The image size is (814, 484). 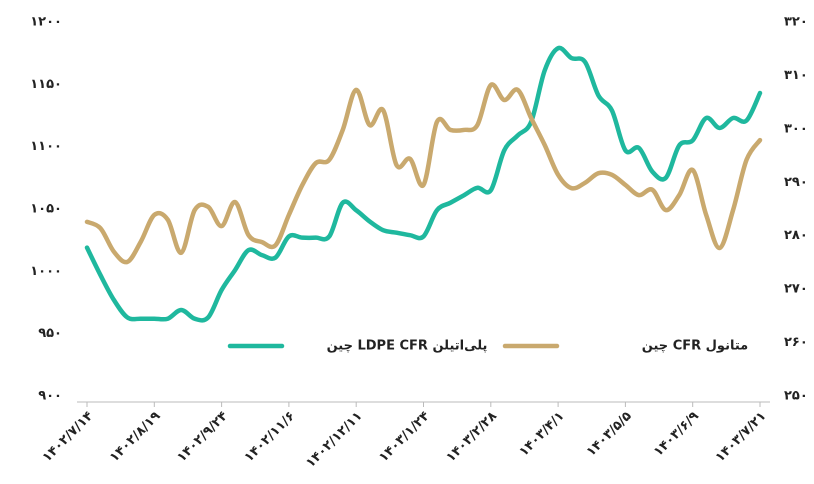 I want to click on x-tick-label: ۱۴۰۳/۵/۵, so click(x=609, y=434).